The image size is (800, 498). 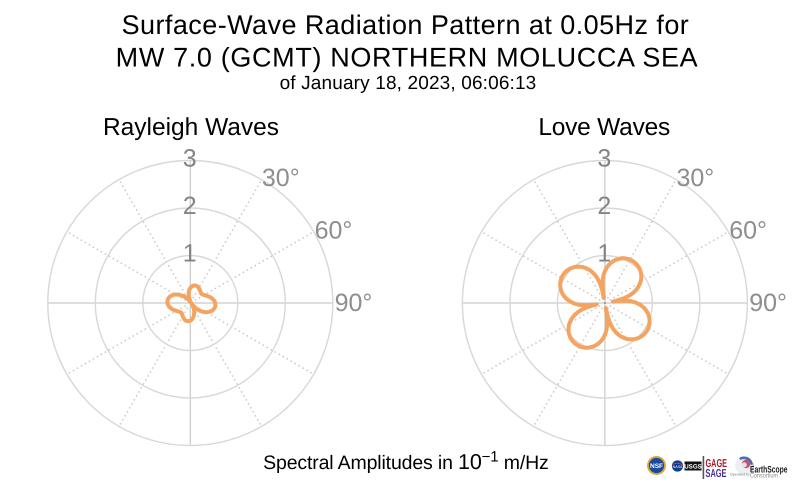 I want to click on svg-text: NSF, so click(x=656, y=466).